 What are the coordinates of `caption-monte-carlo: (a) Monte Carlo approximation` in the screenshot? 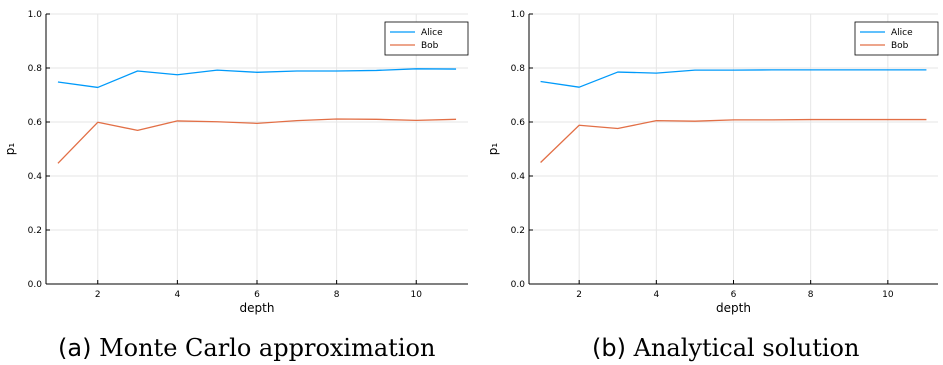 It's located at (246, 348).